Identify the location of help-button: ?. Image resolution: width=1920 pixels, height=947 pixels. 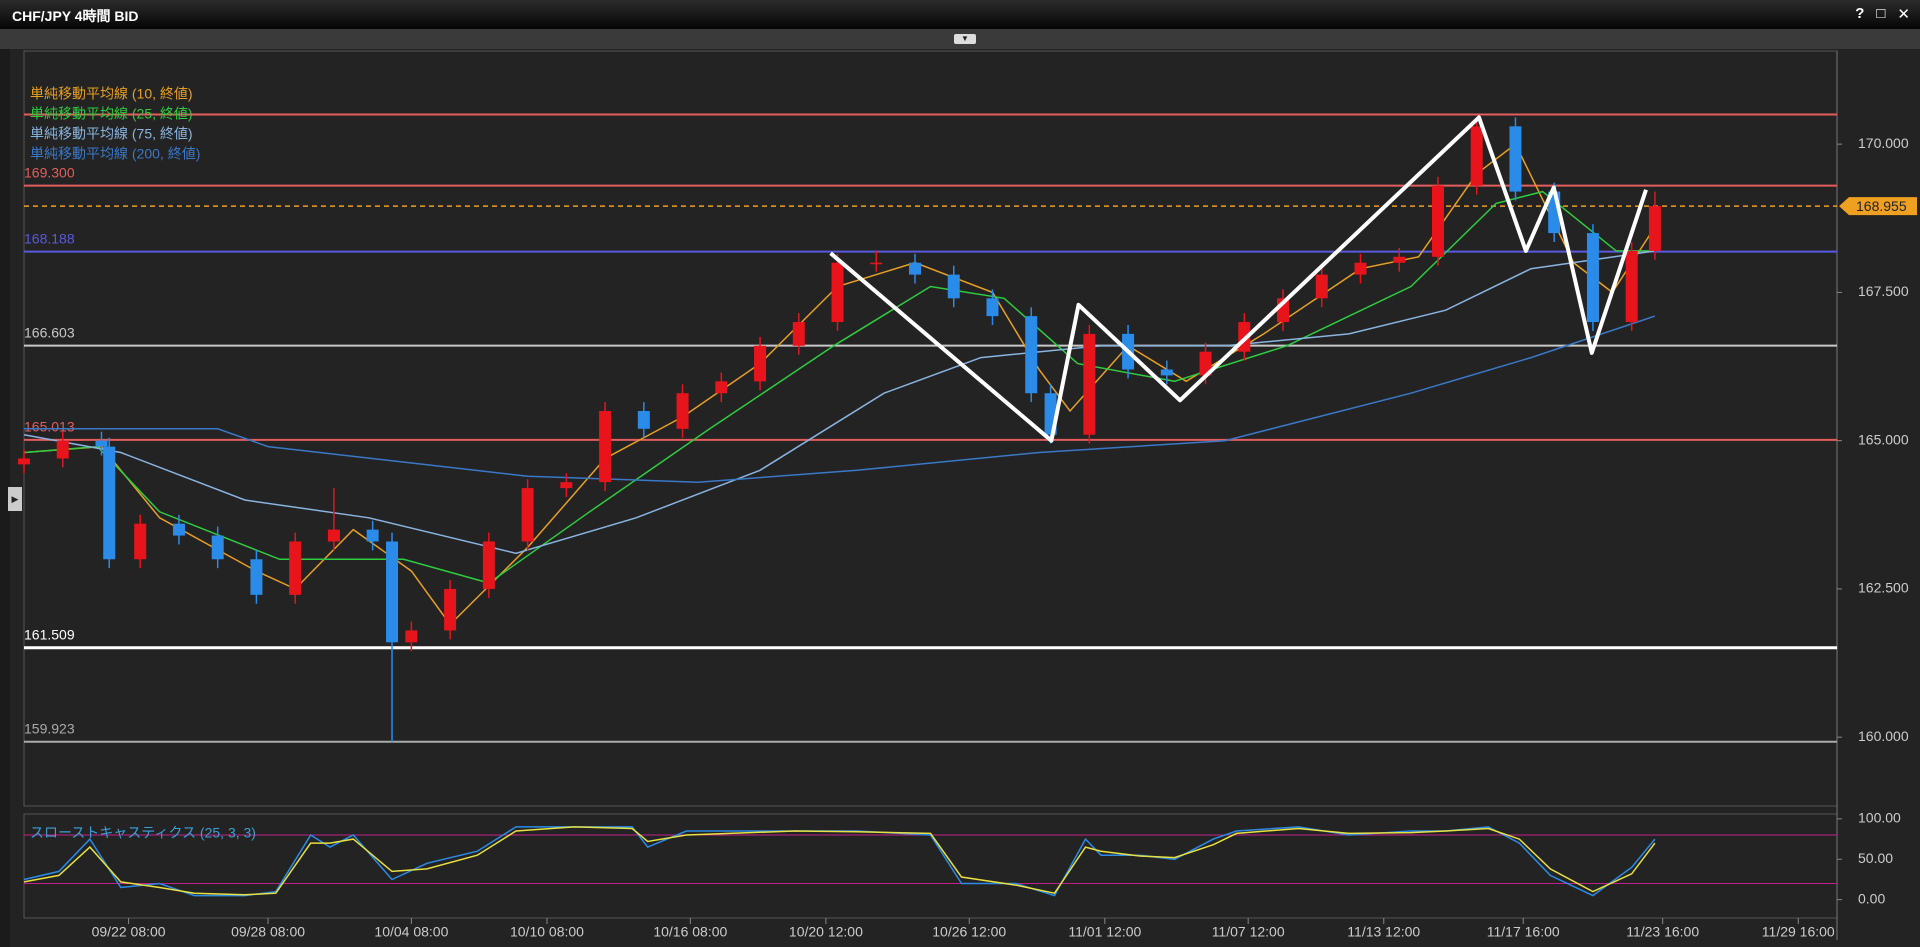
(1860, 13).